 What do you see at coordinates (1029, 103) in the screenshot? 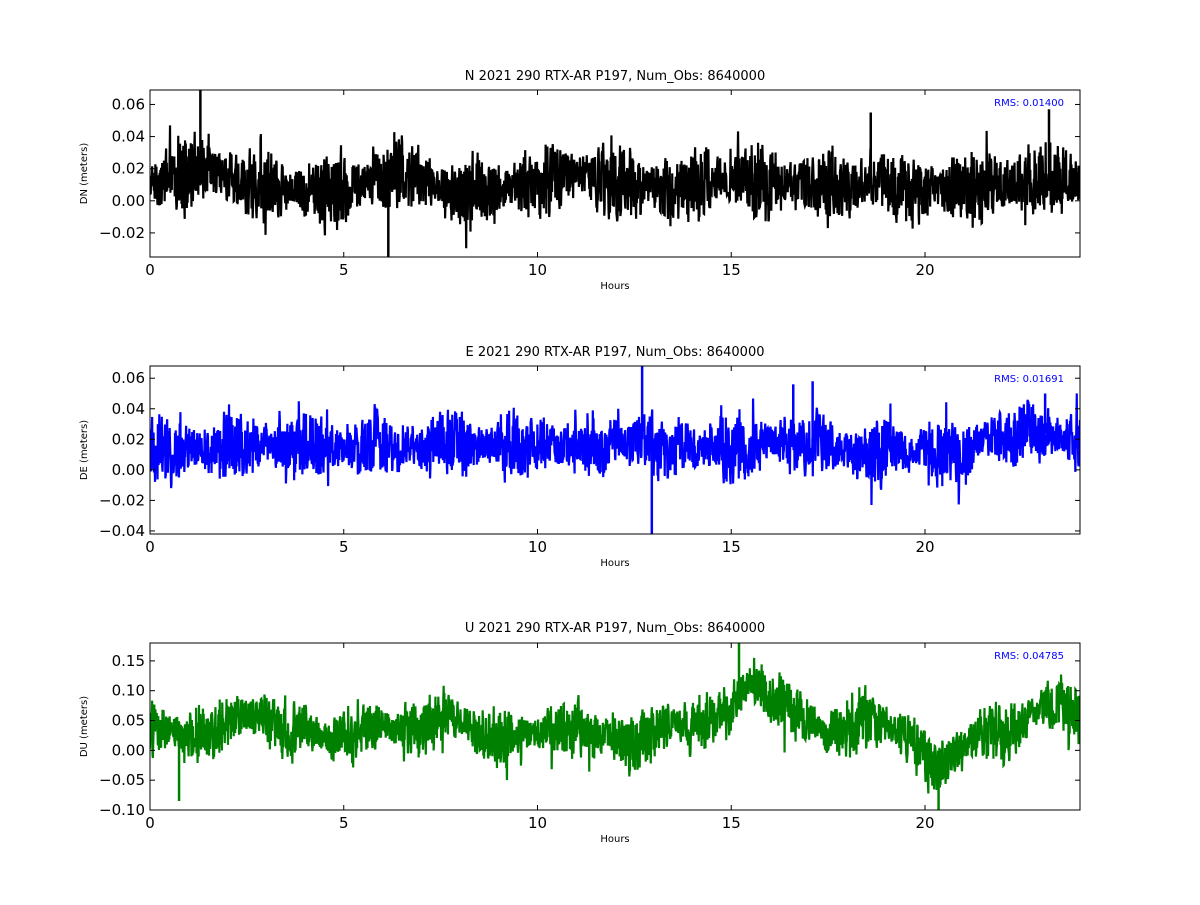
I see `rms-annotation: RMS: 0.01400` at bounding box center [1029, 103].